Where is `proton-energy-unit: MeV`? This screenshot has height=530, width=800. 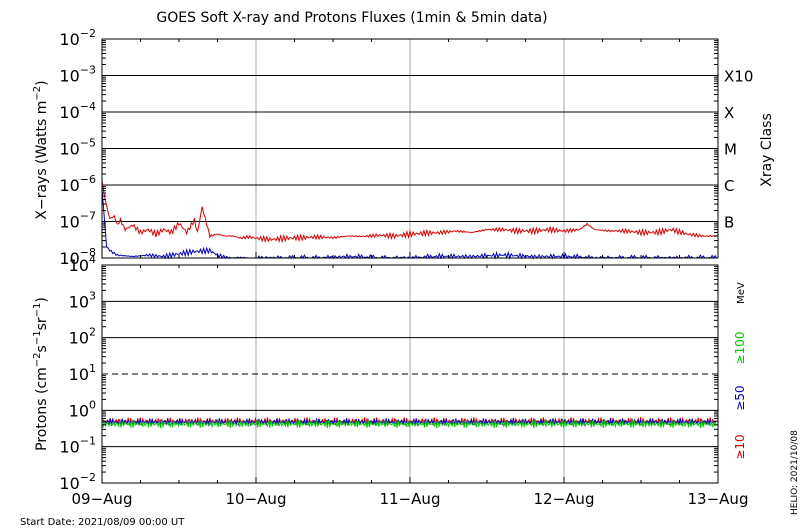 proton-energy-unit: MeV is located at coordinates (741, 293).